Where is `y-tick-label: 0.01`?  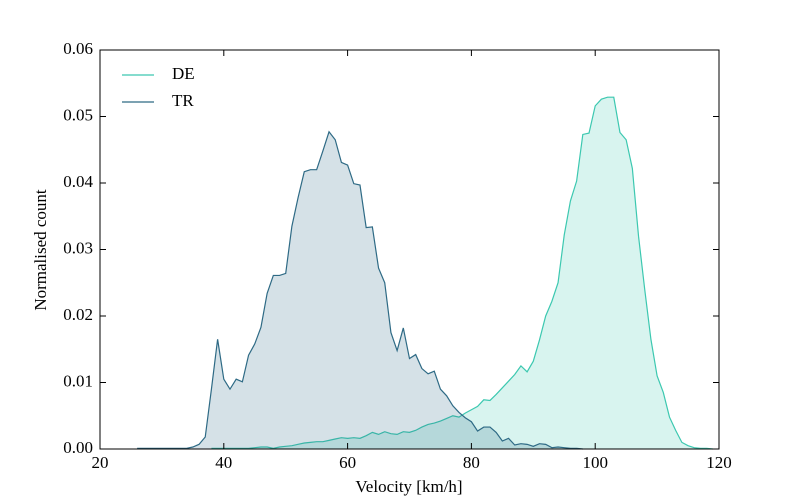 y-tick-label: 0.01 is located at coordinates (78, 380).